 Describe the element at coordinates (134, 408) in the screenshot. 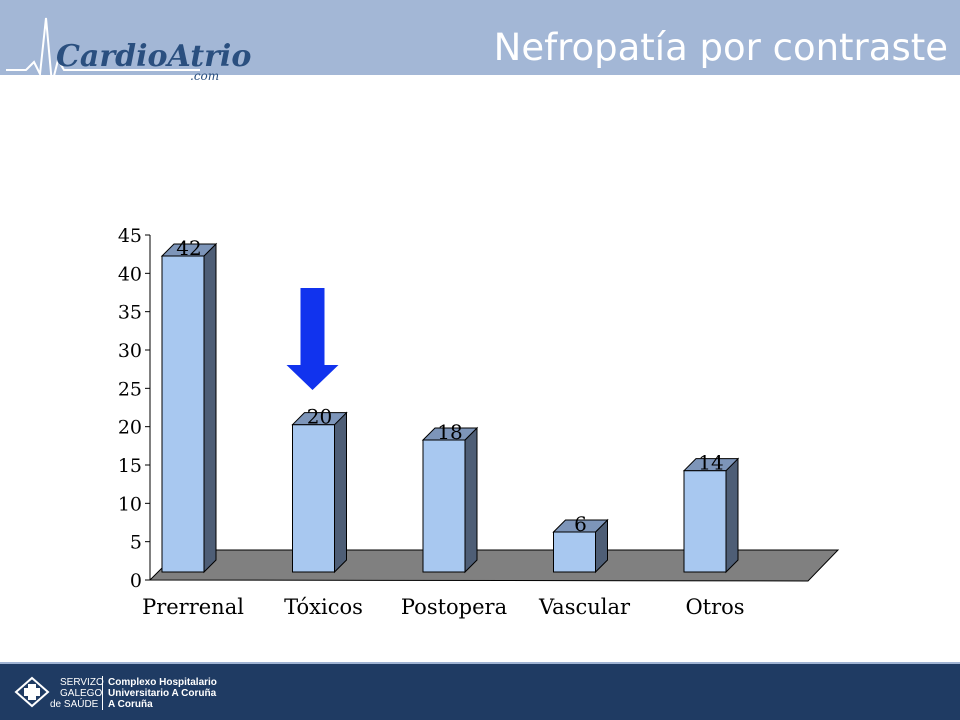

I see `y-axis: 0 5 10 15 20 25 30 35 40 45` at that location.